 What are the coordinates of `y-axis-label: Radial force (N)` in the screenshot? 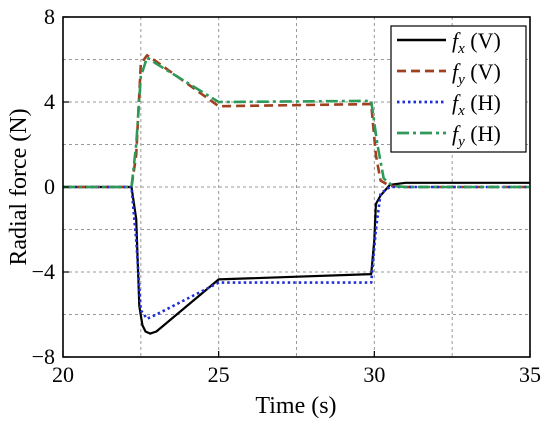 It's located at (19, 186).